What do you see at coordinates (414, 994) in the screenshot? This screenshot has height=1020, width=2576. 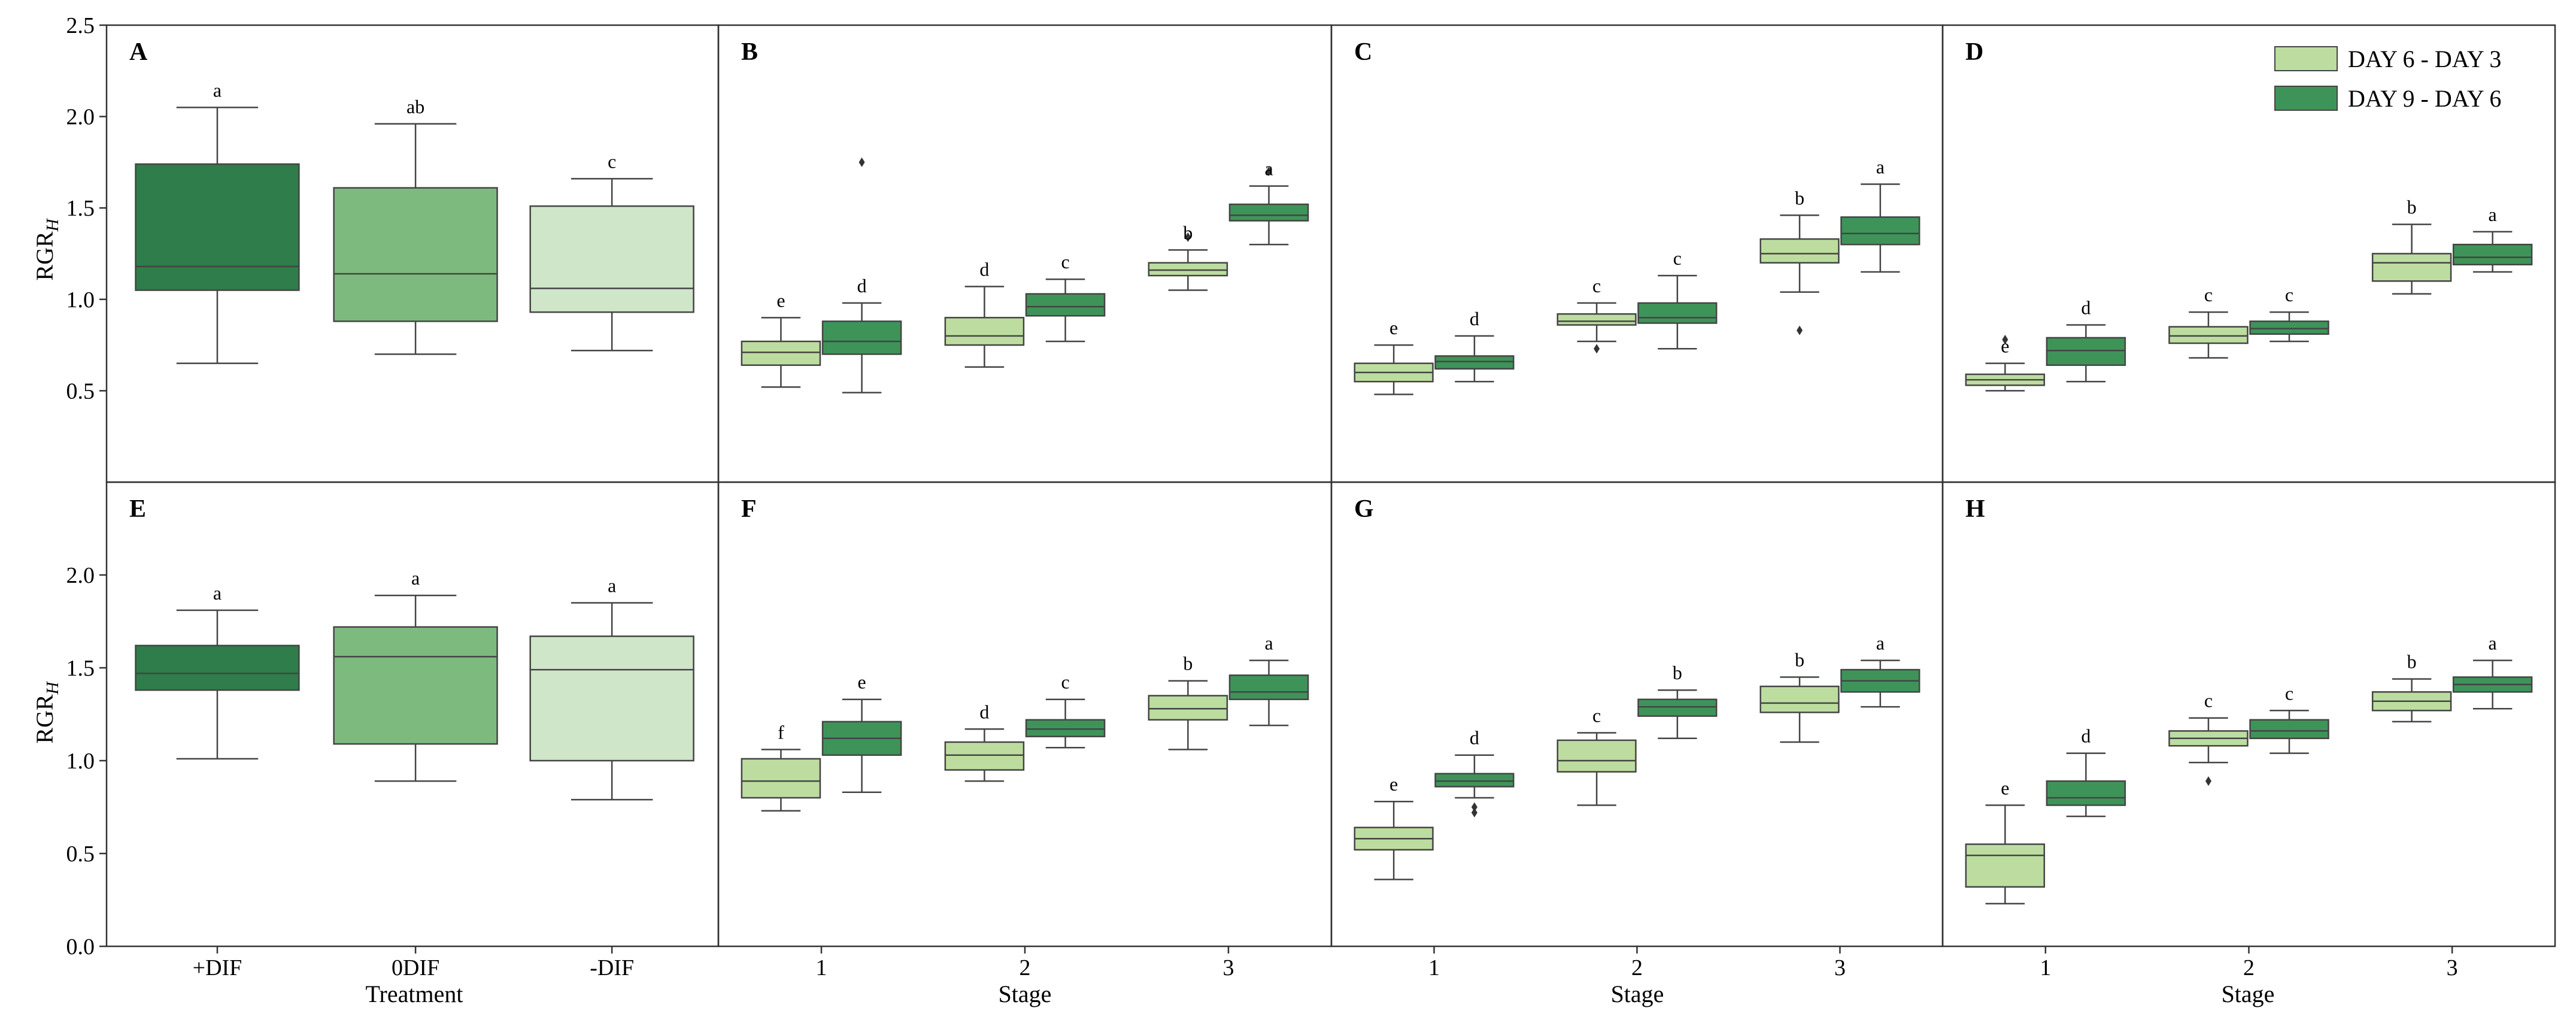 I see `x-axis-title-treatment: Treatment` at bounding box center [414, 994].